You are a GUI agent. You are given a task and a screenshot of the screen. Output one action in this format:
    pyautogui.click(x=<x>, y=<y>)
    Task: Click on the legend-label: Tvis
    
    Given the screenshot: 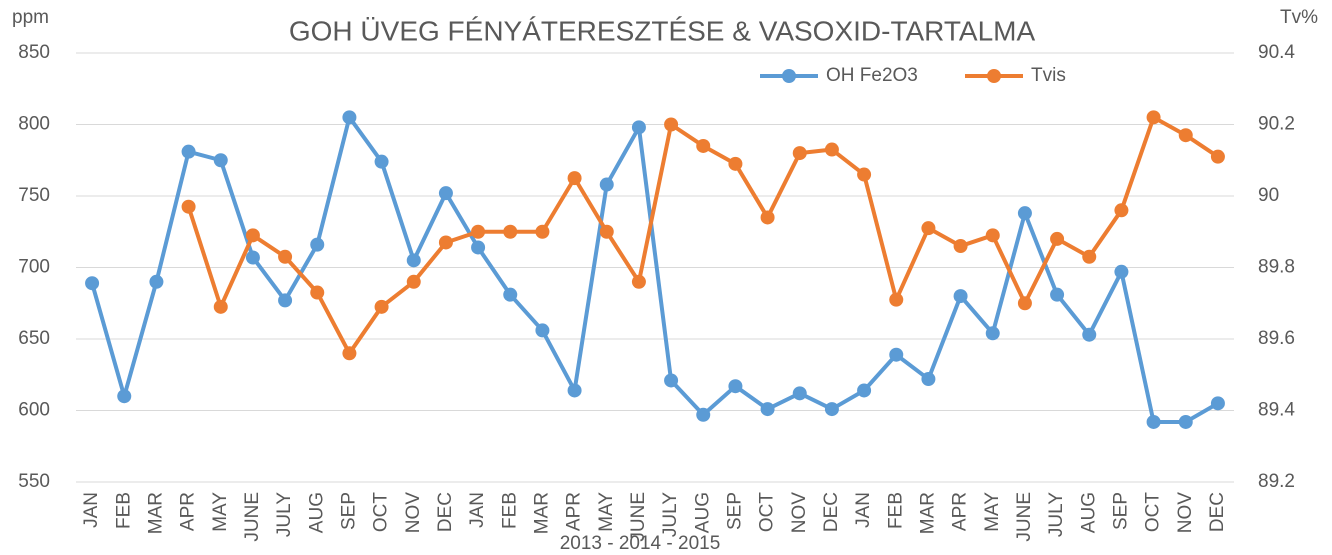 What is the action you would take?
    pyautogui.click(x=1048, y=75)
    